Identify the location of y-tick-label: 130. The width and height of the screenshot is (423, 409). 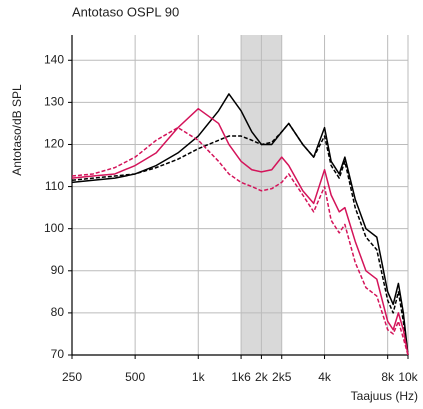
(54, 102).